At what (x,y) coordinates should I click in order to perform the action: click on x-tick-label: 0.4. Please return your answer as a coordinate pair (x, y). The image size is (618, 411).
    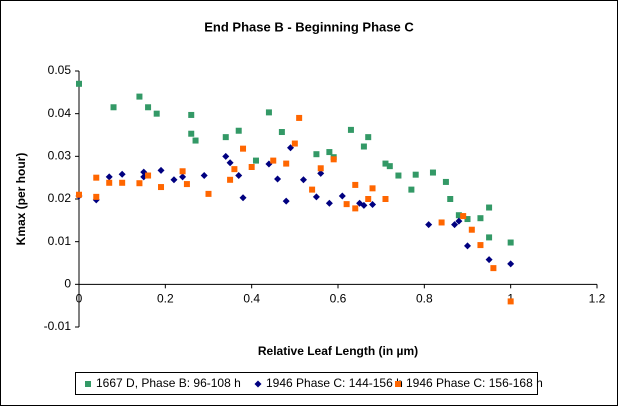
    Looking at the image, I should click on (251, 299).